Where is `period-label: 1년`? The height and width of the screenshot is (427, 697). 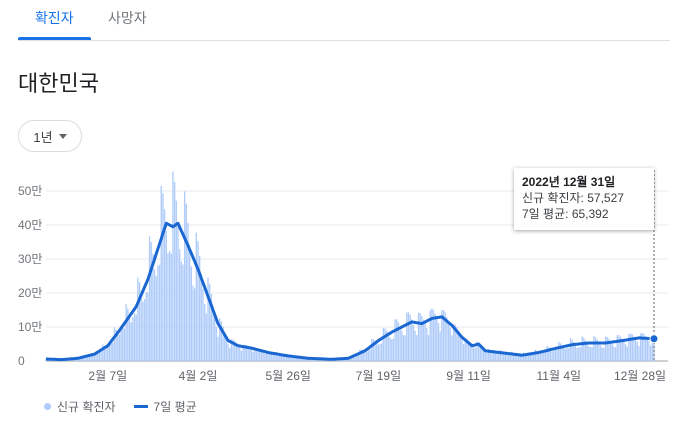 period-label: 1년 is located at coordinates (43, 137).